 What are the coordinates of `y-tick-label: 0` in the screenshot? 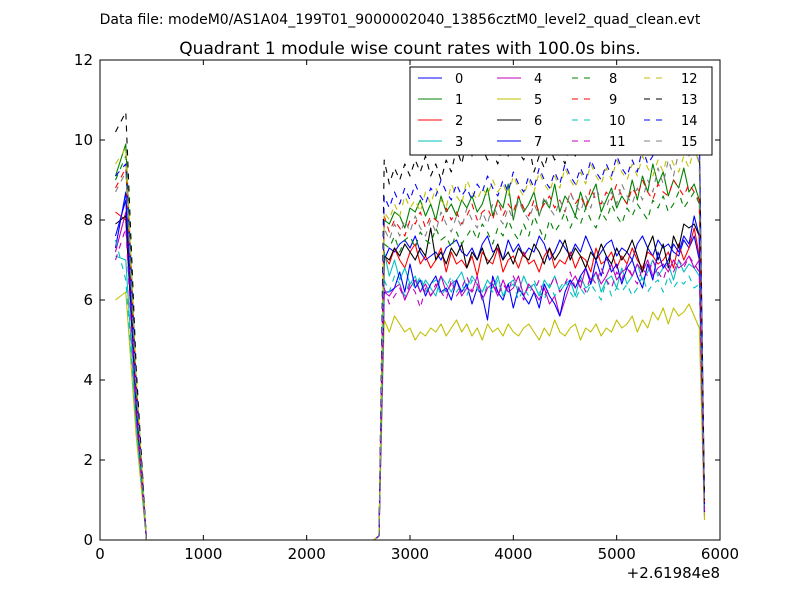 It's located at (88, 540).